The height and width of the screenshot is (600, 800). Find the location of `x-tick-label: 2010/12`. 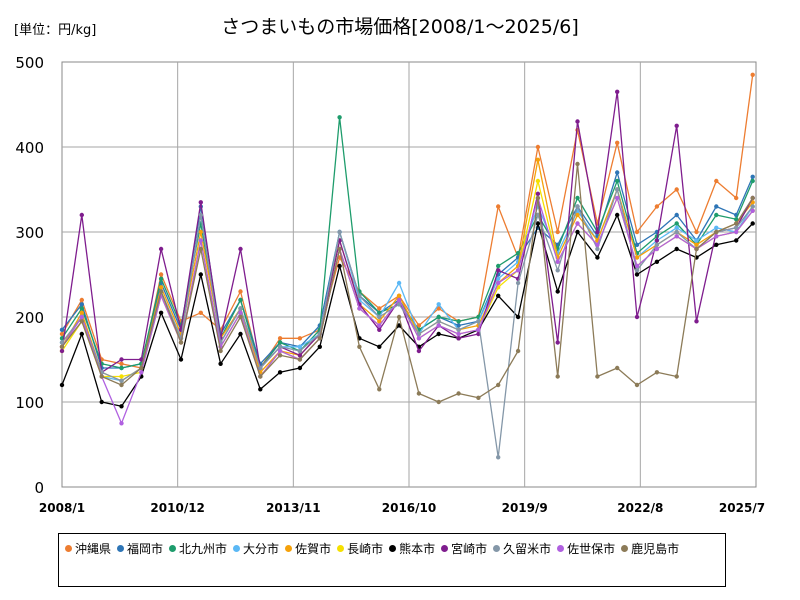

x-tick-label: 2010/12 is located at coordinates (177, 508).